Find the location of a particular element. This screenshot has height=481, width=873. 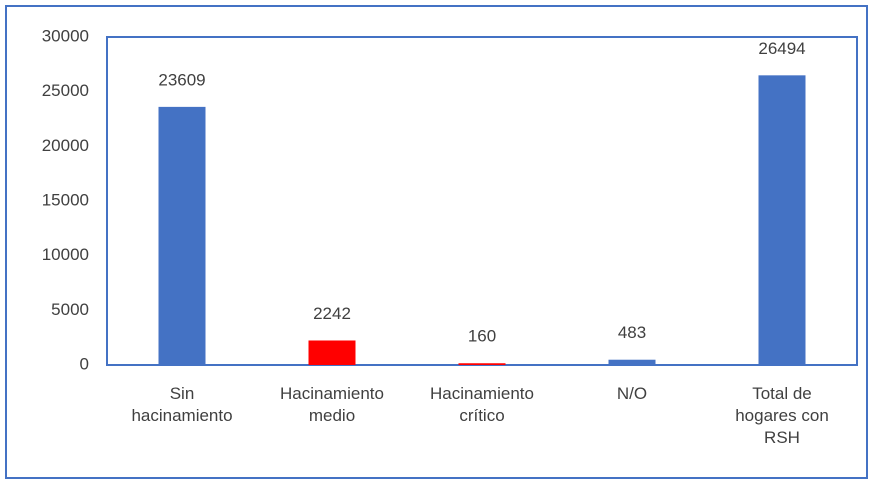

value-label: 2242 is located at coordinates (332, 313).